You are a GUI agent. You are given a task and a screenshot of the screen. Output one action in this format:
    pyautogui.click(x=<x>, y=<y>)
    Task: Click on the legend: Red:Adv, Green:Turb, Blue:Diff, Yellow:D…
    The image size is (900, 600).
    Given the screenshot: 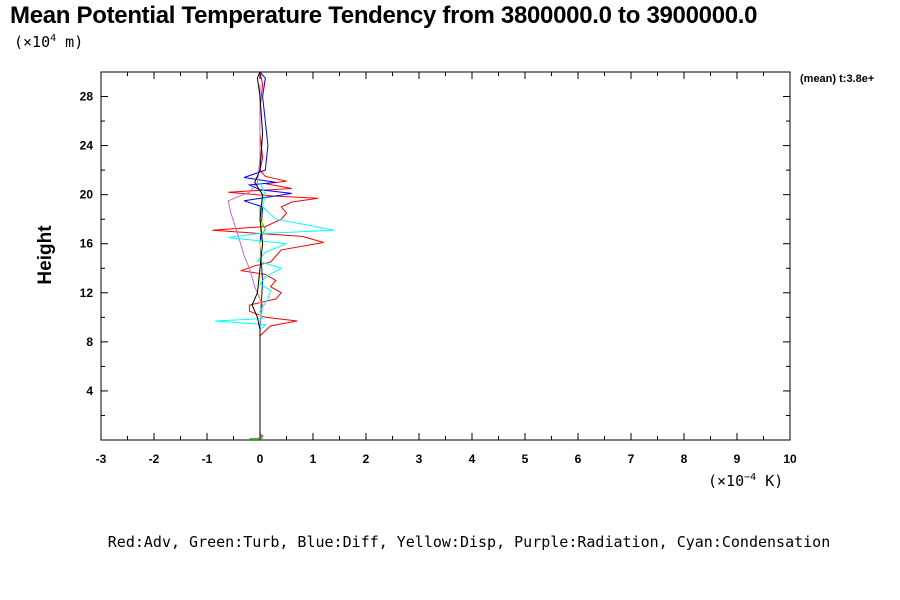 What is the action you would take?
    pyautogui.click(x=469, y=542)
    